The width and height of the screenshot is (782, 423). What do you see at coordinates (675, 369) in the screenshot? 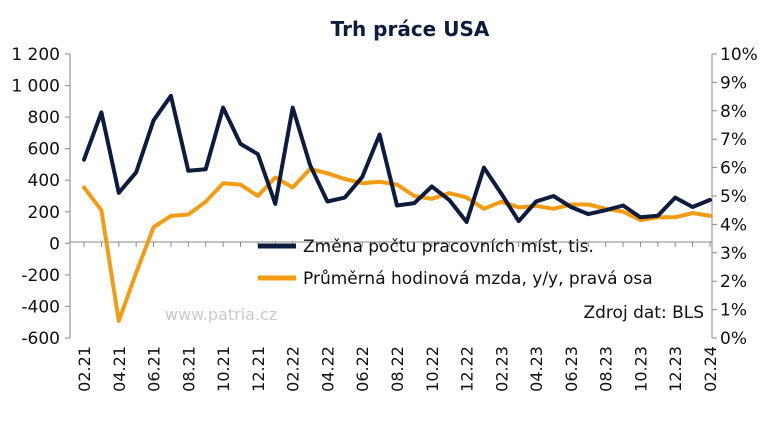
I see `x-tick-label: 12.23` at bounding box center [675, 369].